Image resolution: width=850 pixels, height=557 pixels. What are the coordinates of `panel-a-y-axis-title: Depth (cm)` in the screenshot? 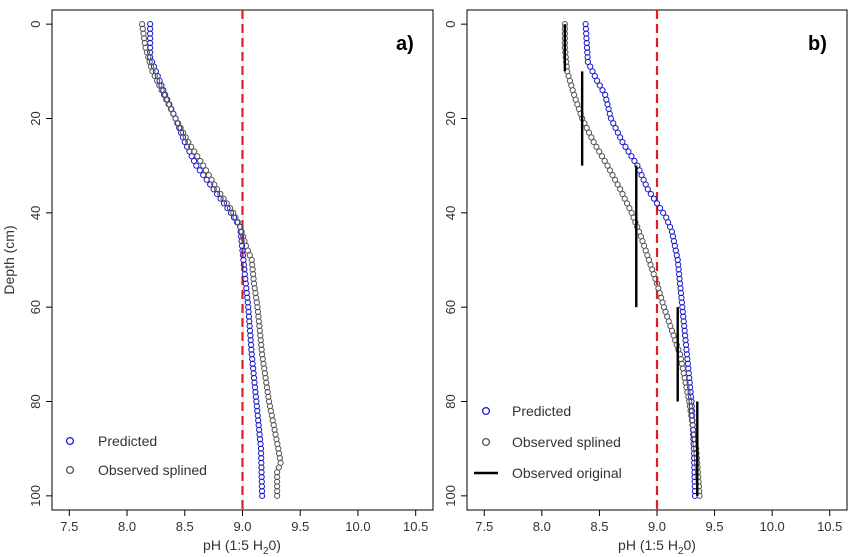 It's located at (9, 259).